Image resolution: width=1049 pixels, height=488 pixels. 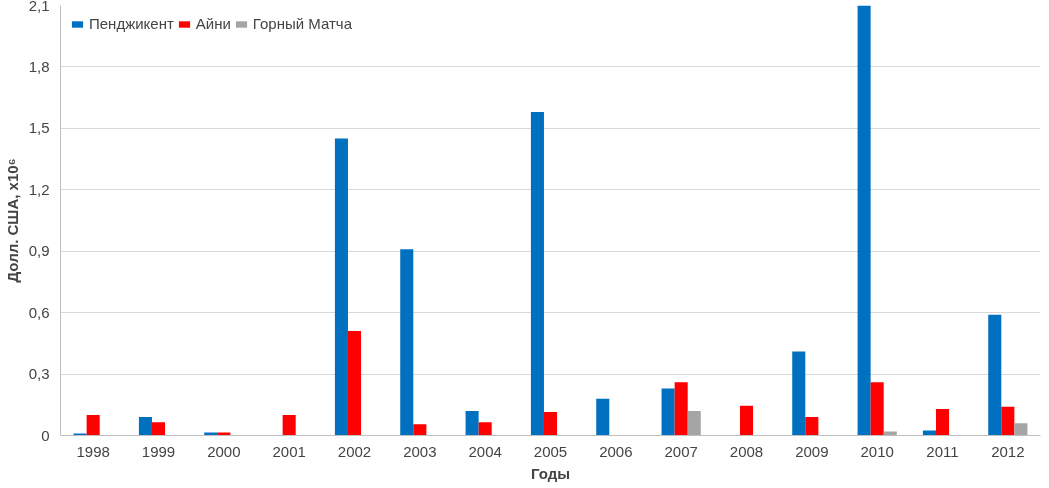 I want to click on x-tick-label: 2010, so click(x=877, y=451).